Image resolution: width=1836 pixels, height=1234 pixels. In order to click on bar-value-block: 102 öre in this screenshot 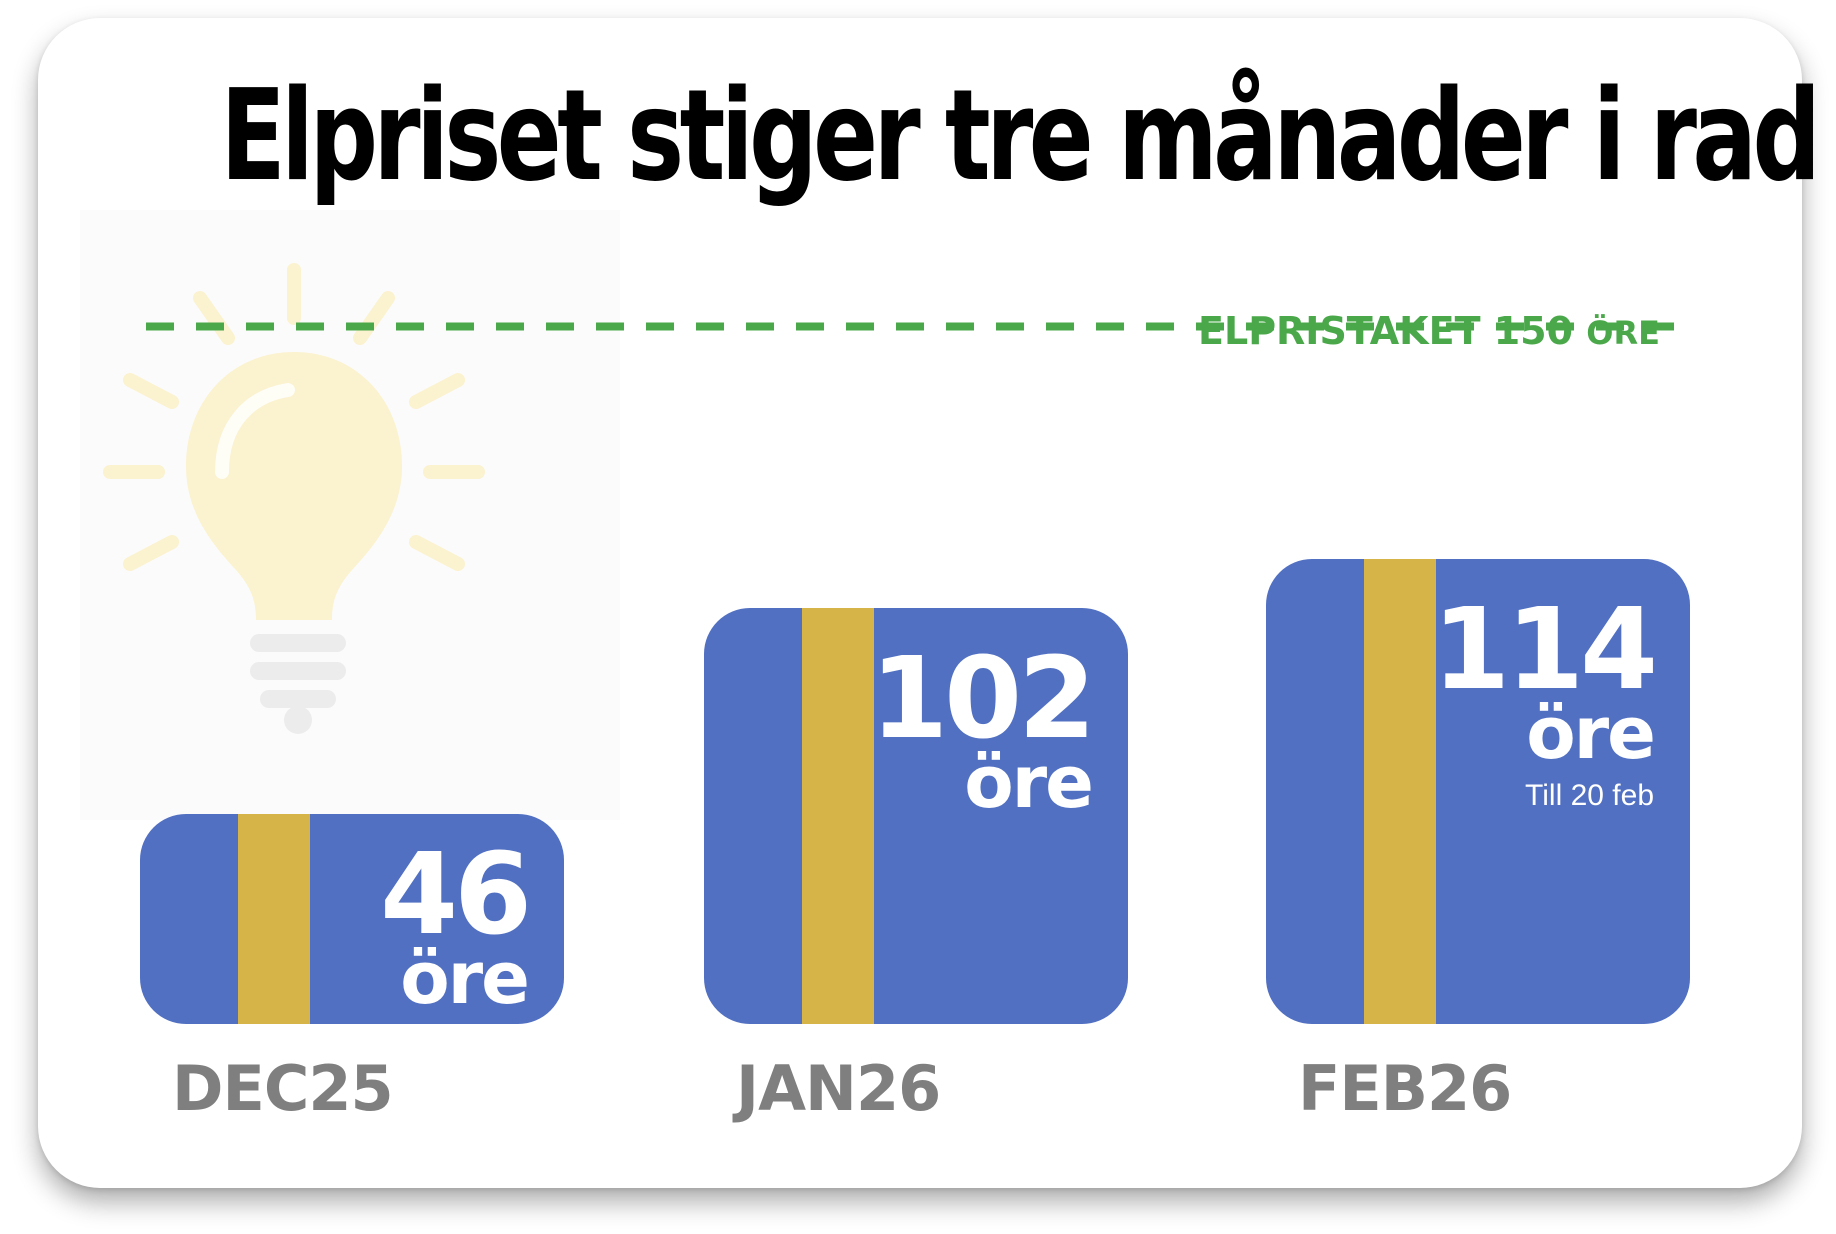, I will do `click(983, 729)`.